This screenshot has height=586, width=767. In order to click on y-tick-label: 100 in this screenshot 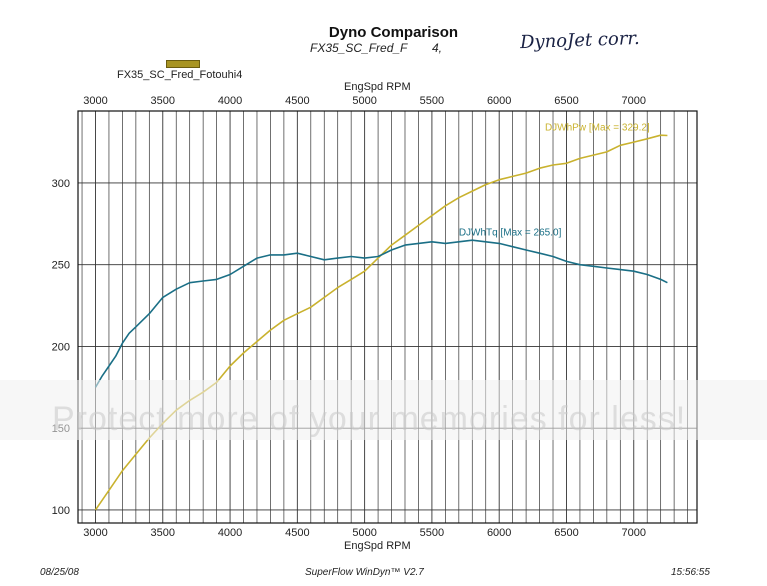, I will do `click(61, 511)`.